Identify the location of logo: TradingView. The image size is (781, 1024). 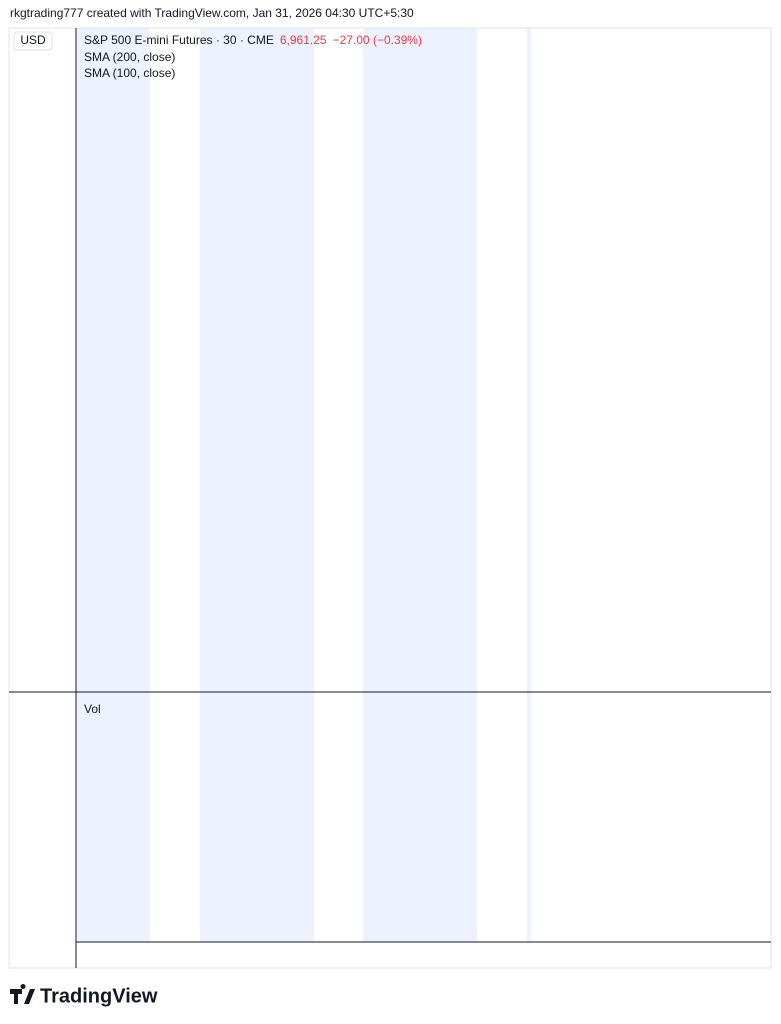
(84, 995).